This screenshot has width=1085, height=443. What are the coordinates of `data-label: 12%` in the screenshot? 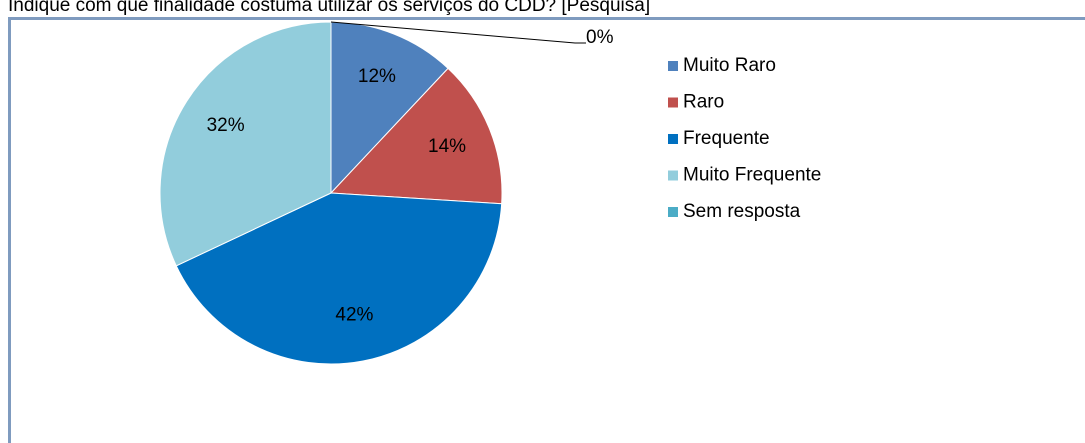 It's located at (377, 76).